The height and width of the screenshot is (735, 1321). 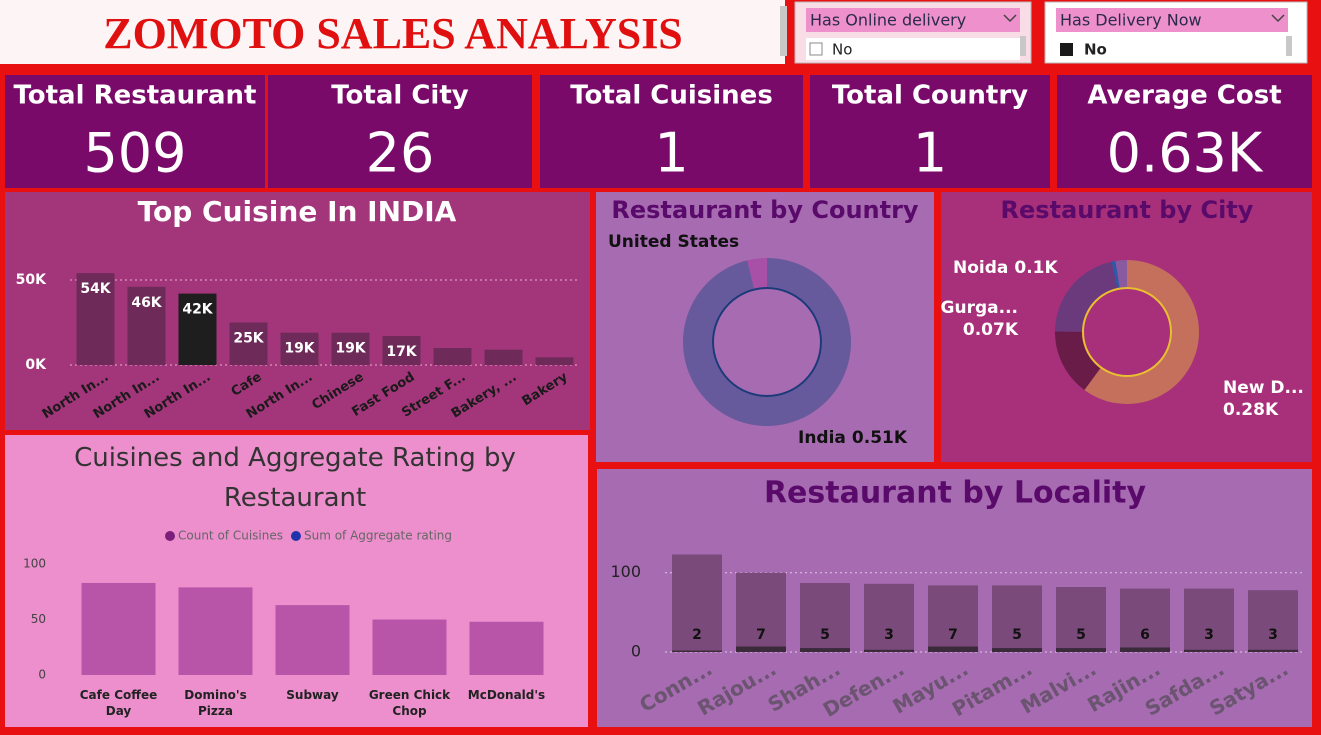 What do you see at coordinates (31, 280) in the screenshot?
I see `y-tick-label: 50K` at bounding box center [31, 280].